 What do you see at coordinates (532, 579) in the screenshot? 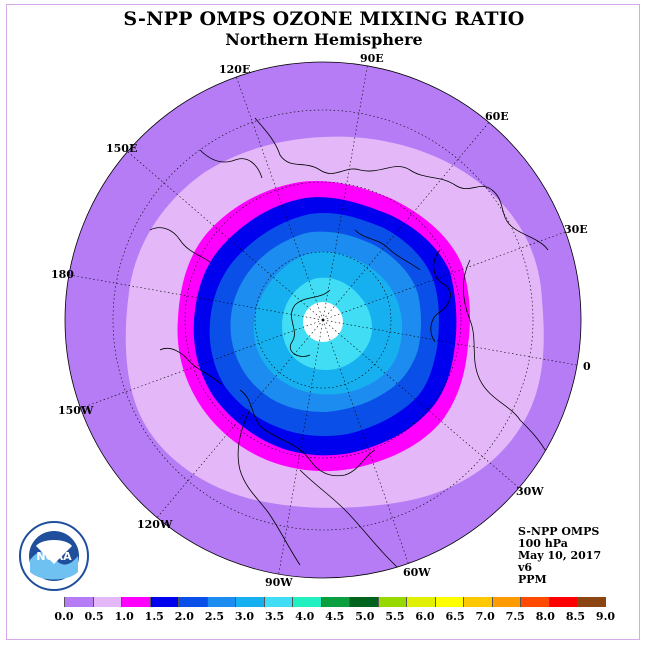
I see `info-units: PPM` at bounding box center [532, 579].